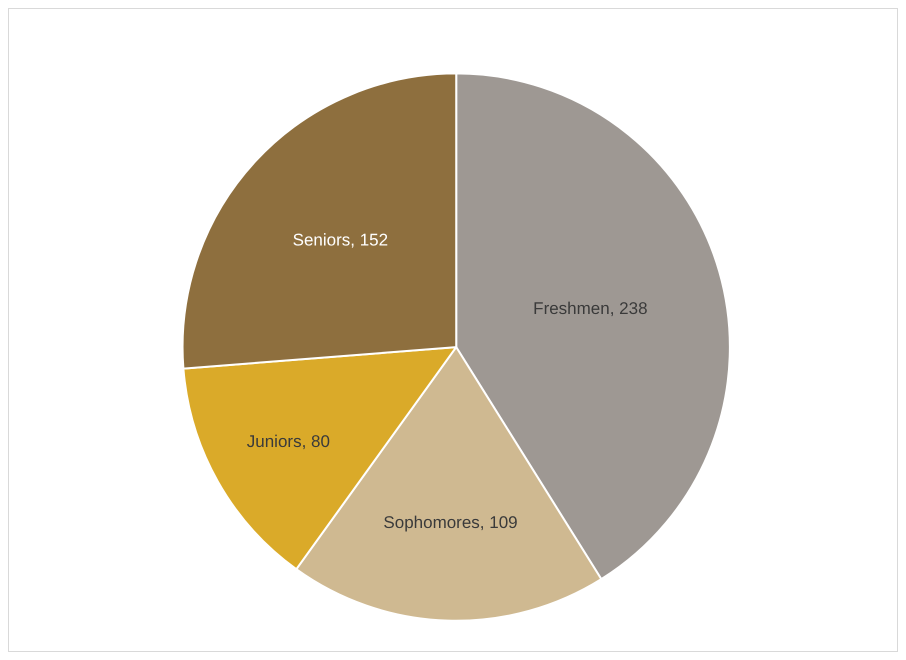 The image size is (906, 660). I want to click on data-label: , 152, so click(369, 240).